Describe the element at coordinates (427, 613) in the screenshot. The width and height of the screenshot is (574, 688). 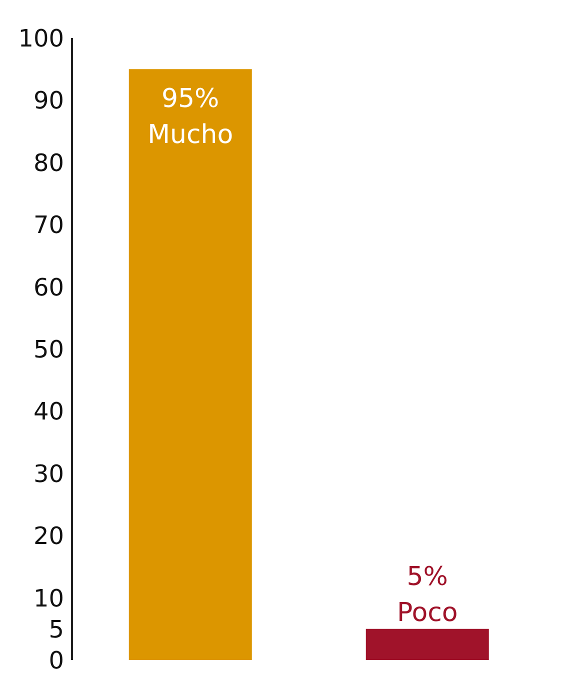
I see `x-tick-label: Poco` at that location.